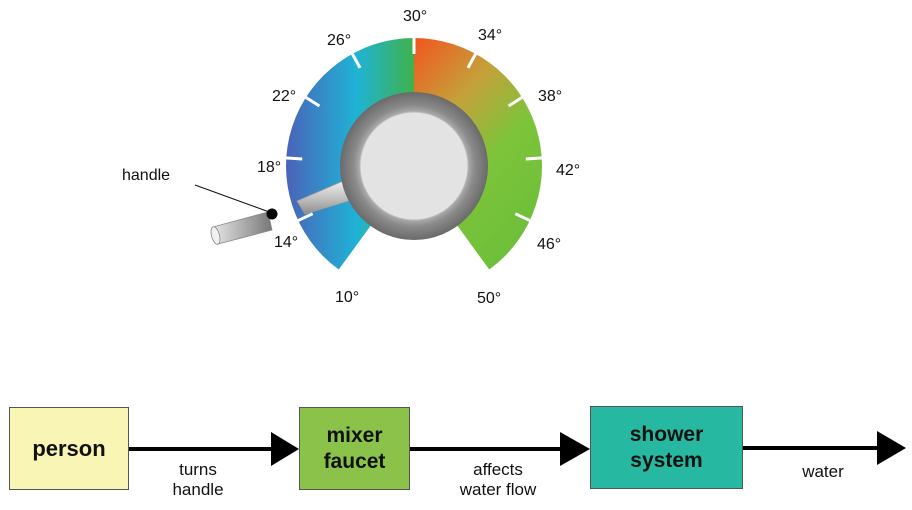  What do you see at coordinates (269, 167) in the screenshot?
I see `tick-label-18: 18°` at bounding box center [269, 167].